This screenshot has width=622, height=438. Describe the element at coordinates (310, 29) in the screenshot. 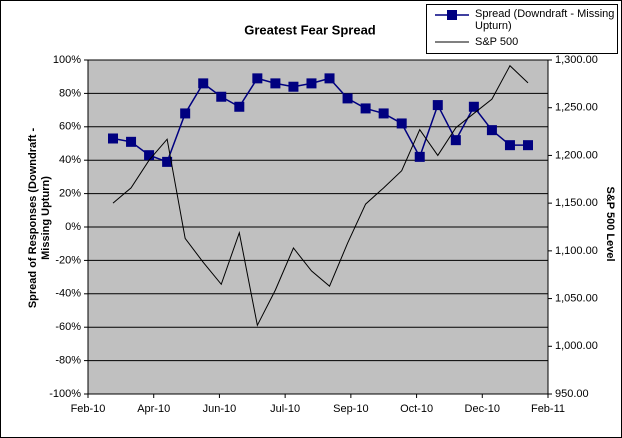

I see `chart-title: Greatest Fear Spread` at that location.